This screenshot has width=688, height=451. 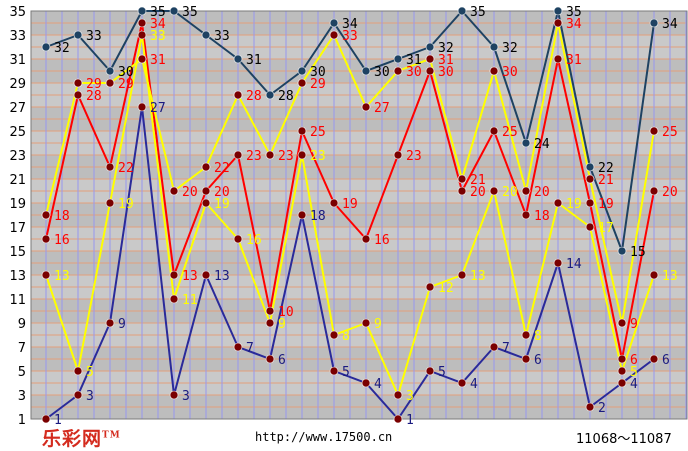 What do you see at coordinates (22, 348) in the screenshot?
I see `y-tick-label: 7` at bounding box center [22, 348].